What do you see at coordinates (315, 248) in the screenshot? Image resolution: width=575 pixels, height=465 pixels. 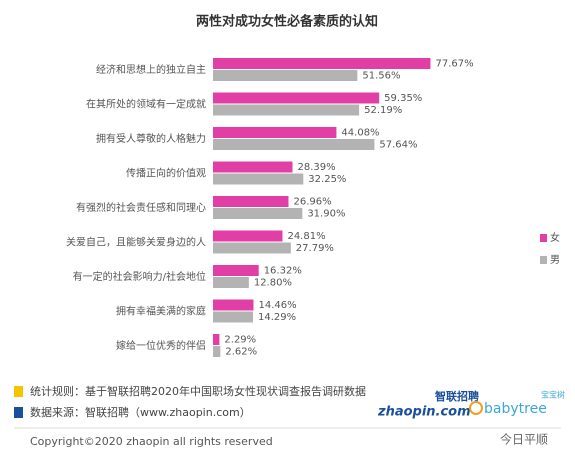 I see `value-label: 27.79%` at bounding box center [315, 248].